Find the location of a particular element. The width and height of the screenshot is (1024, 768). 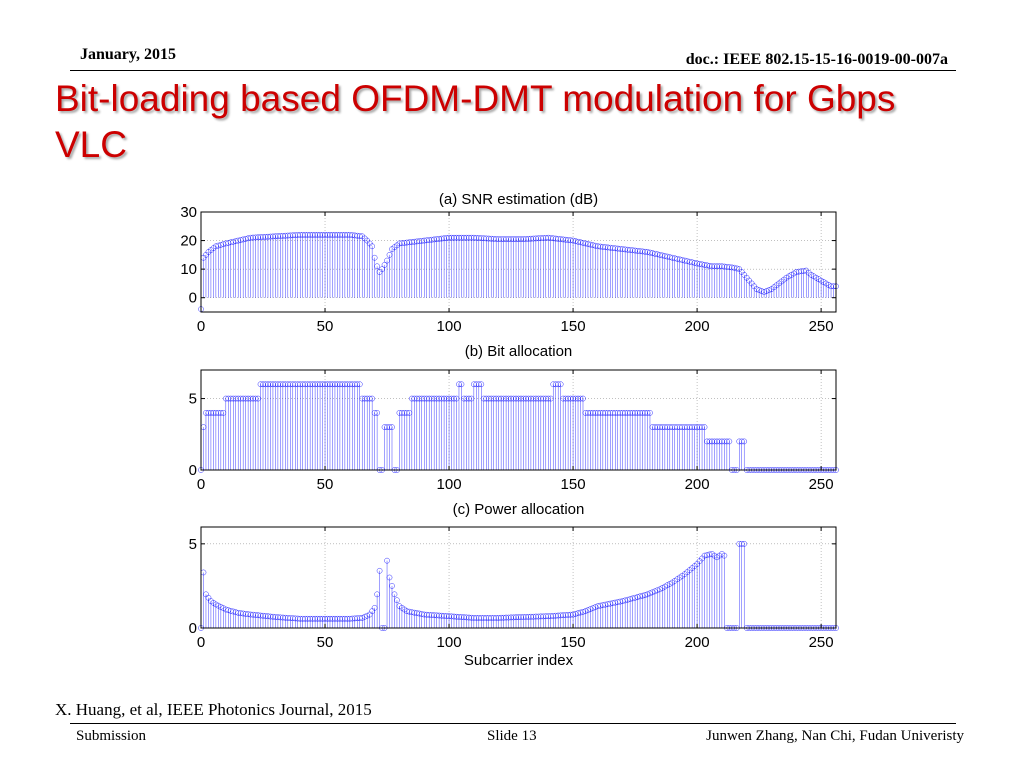

footer-slide-number: Slide 13 is located at coordinates (512, 736).